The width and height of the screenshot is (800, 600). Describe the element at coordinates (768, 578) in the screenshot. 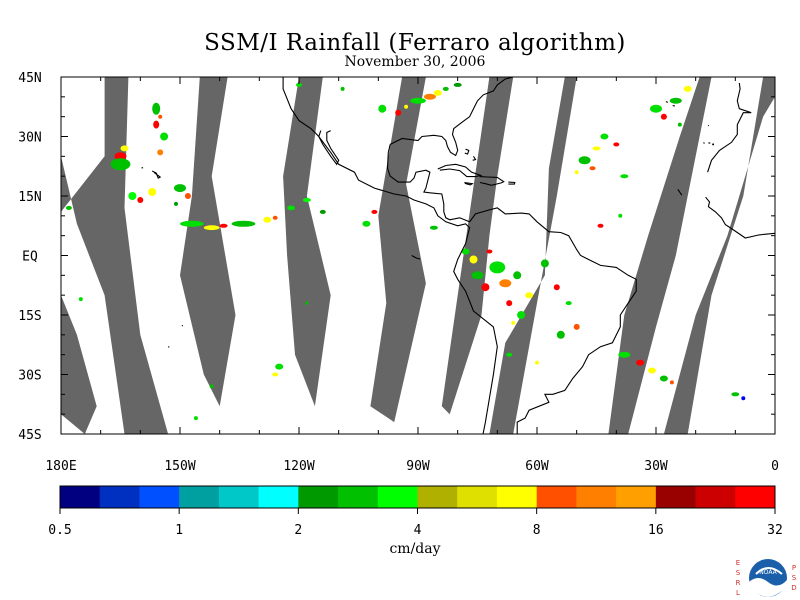

I see `noaa-emblem: NOAA` at that location.